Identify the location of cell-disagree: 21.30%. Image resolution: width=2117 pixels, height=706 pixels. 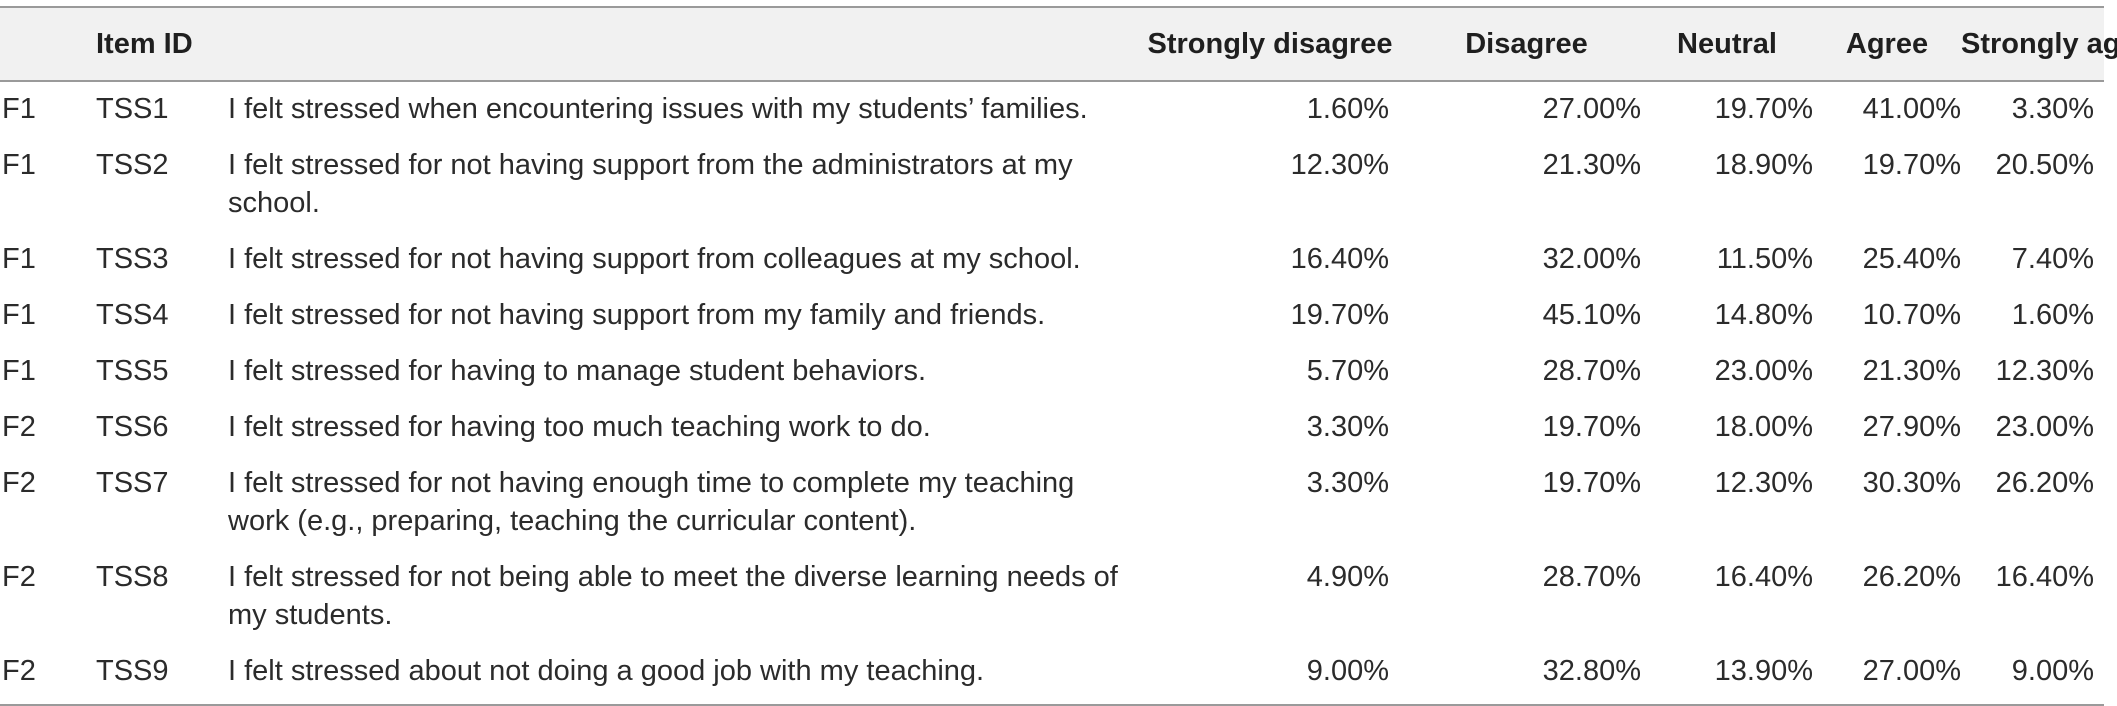
(1591, 165).